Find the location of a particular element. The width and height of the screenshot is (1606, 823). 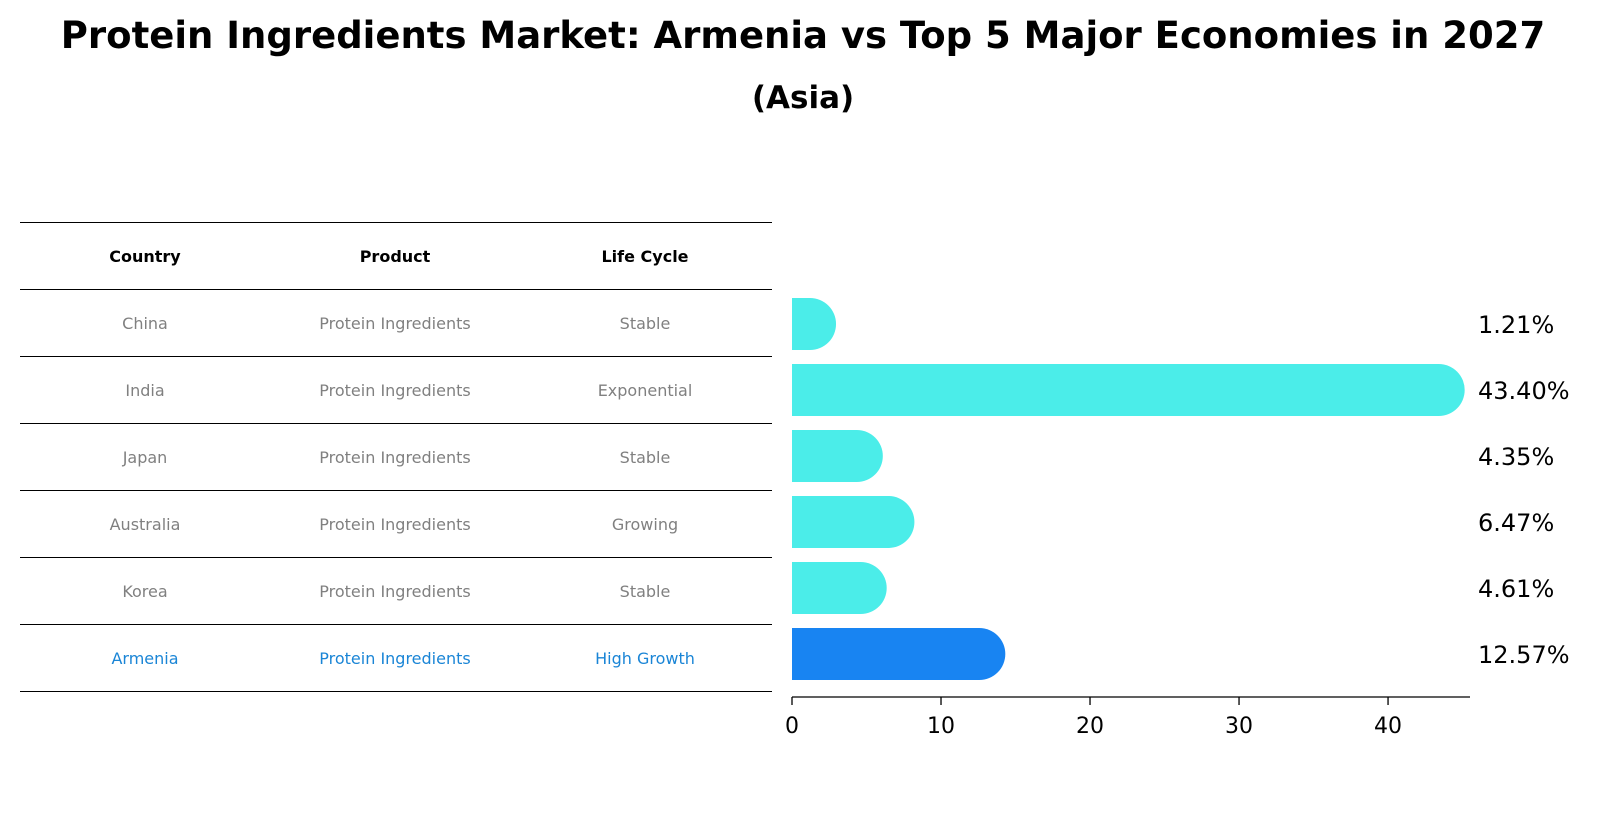

x-tick-label: 30 is located at coordinates (1239, 726).